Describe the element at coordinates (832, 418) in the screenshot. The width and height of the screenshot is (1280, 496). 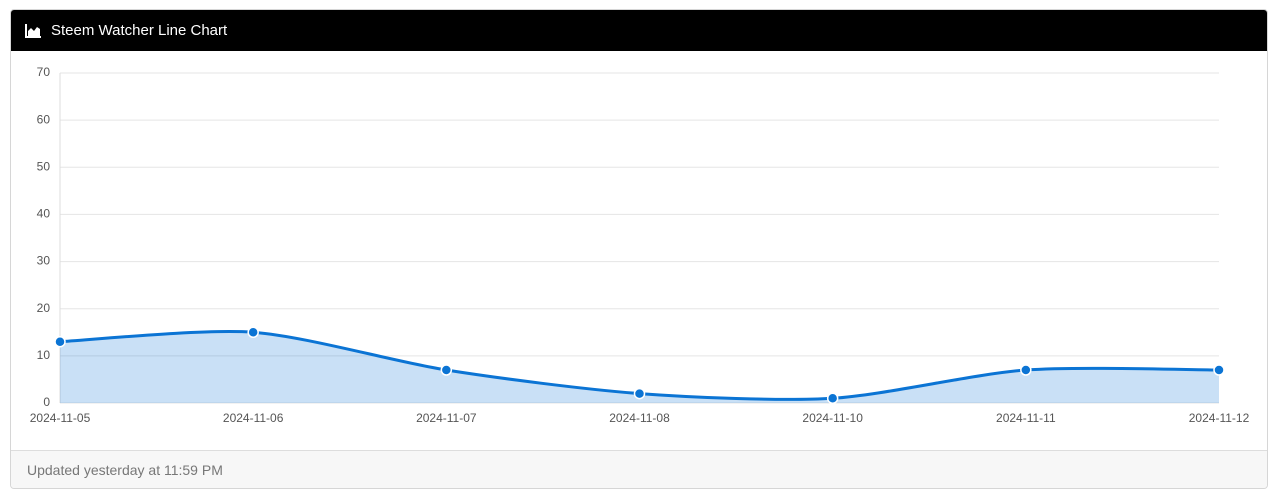
I see `x-tick-label: 2024-11-10` at that location.